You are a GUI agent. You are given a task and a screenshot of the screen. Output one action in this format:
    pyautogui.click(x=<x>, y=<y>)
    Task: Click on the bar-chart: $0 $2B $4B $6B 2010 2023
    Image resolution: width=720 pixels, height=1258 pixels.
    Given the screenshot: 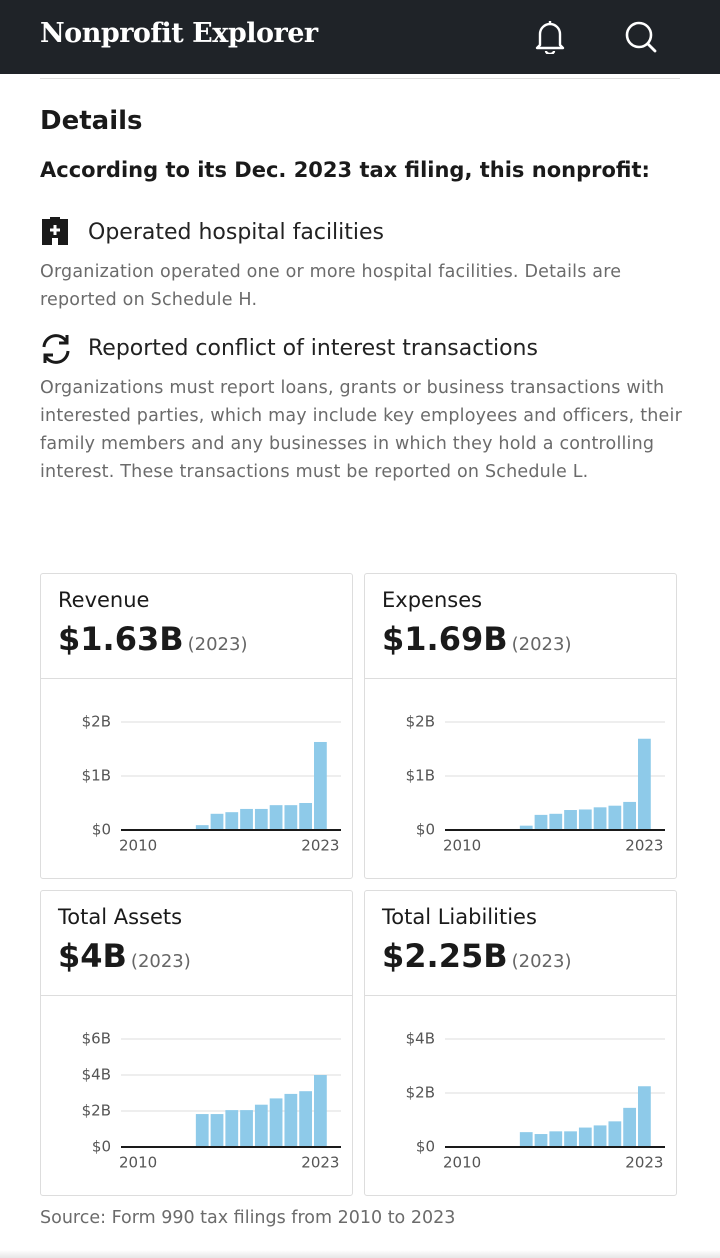 What is the action you would take?
    pyautogui.click(x=211, y=1101)
    